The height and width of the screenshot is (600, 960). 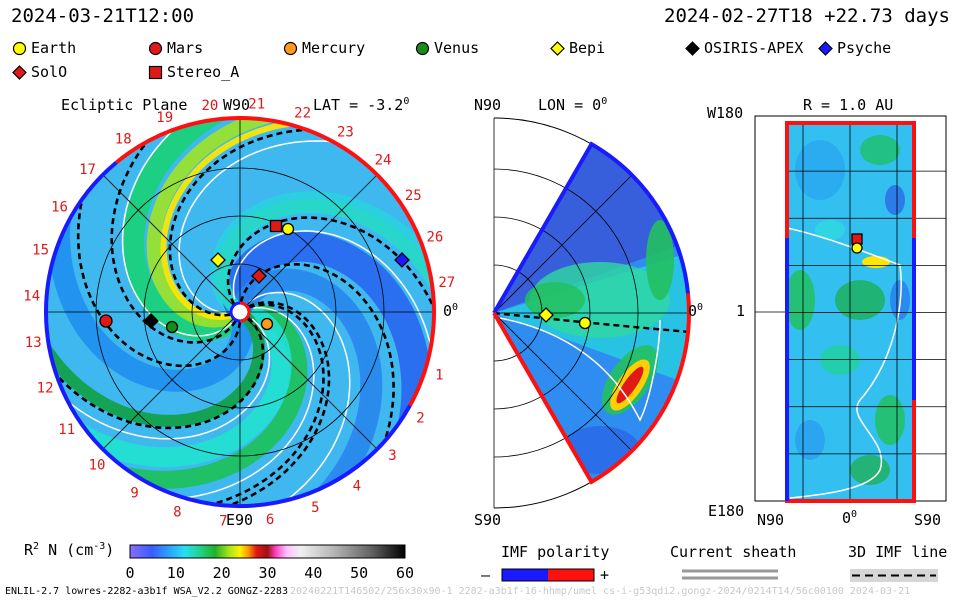 What do you see at coordinates (270, 520) in the screenshot?
I see `rotation-number-6: 6` at bounding box center [270, 520].